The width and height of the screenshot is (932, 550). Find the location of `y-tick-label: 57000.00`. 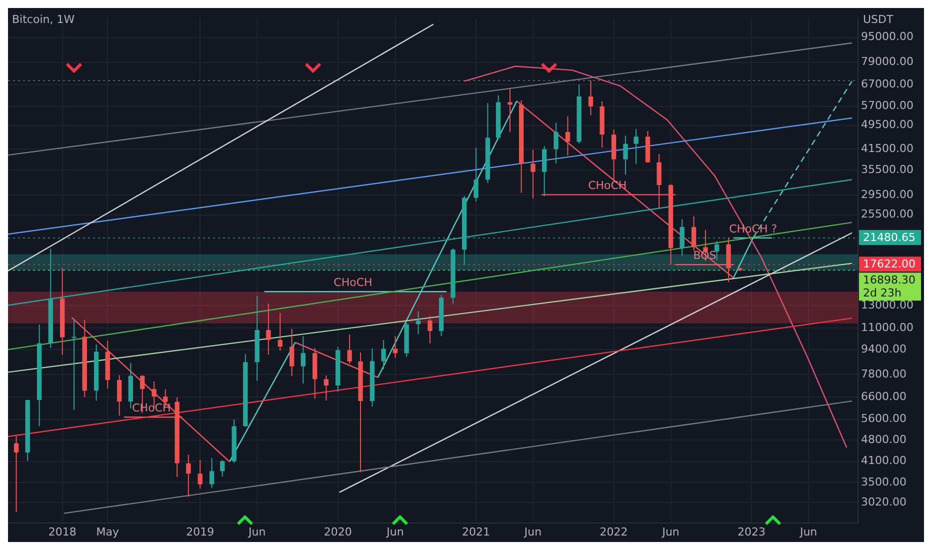

y-tick-label: 57000.00 is located at coordinates (887, 105).